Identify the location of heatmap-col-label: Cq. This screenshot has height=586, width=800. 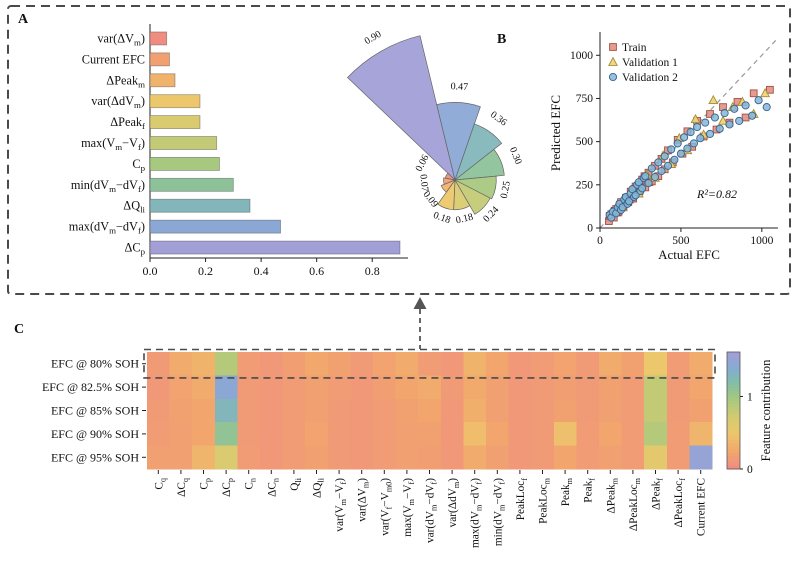
(160, 484).